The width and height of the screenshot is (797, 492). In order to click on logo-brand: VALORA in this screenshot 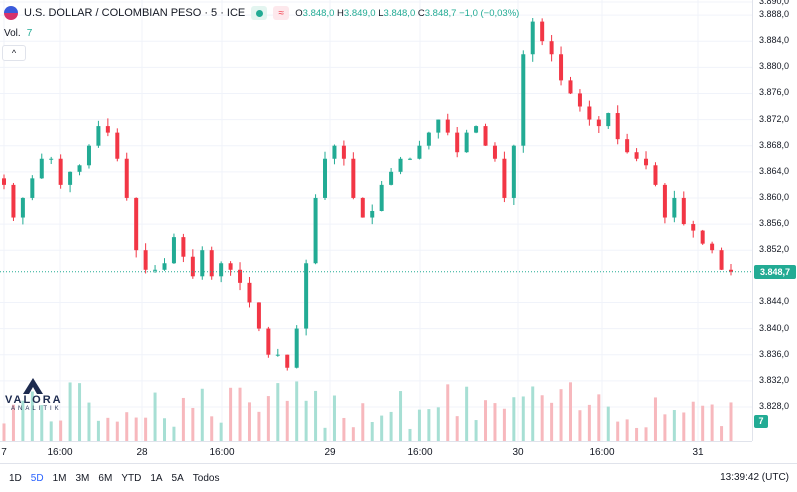, I will do `click(34, 400)`.